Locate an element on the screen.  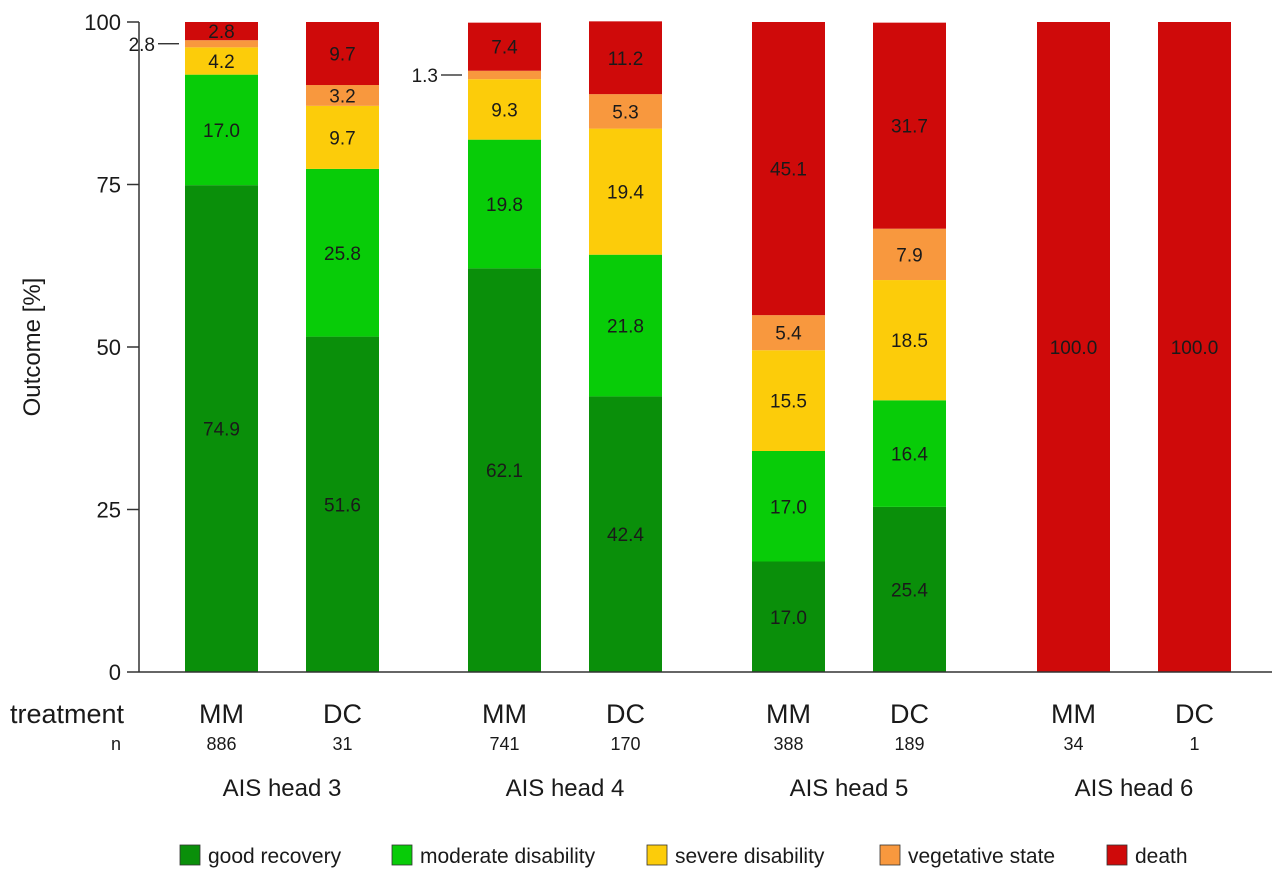
data-label: 9.3 is located at coordinates (504, 110).